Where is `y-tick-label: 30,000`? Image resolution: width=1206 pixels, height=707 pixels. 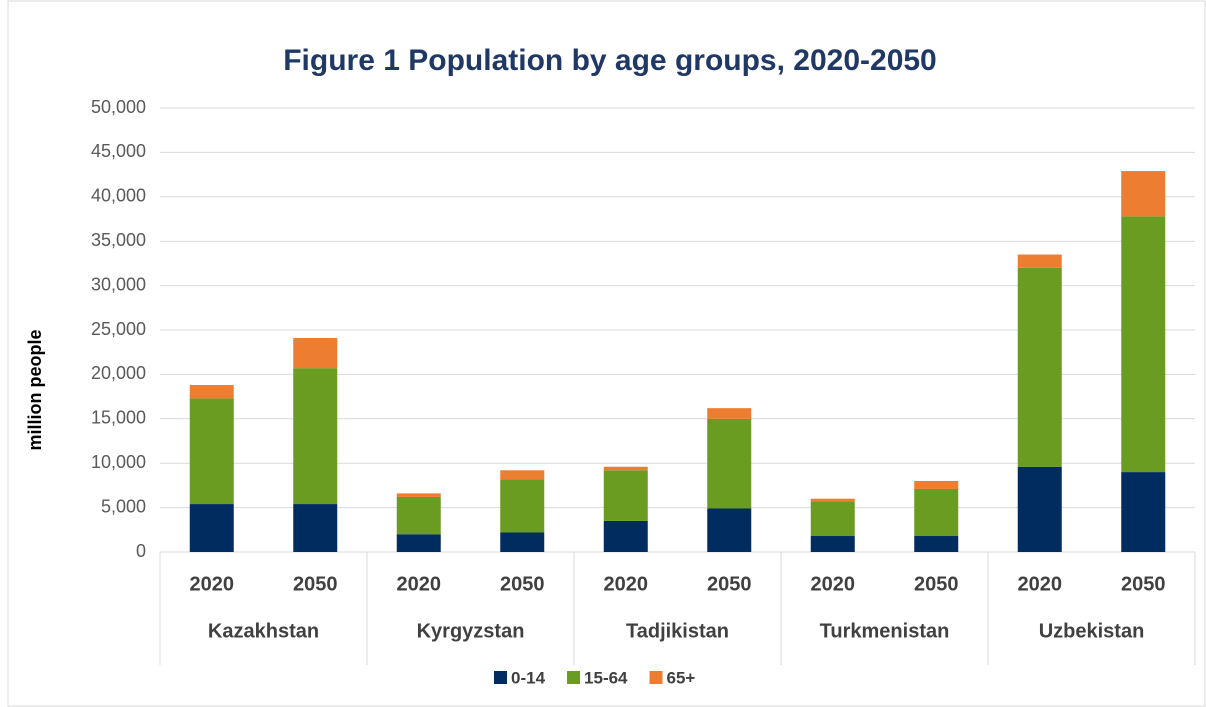
y-tick-label: 30,000 is located at coordinates (118, 284).